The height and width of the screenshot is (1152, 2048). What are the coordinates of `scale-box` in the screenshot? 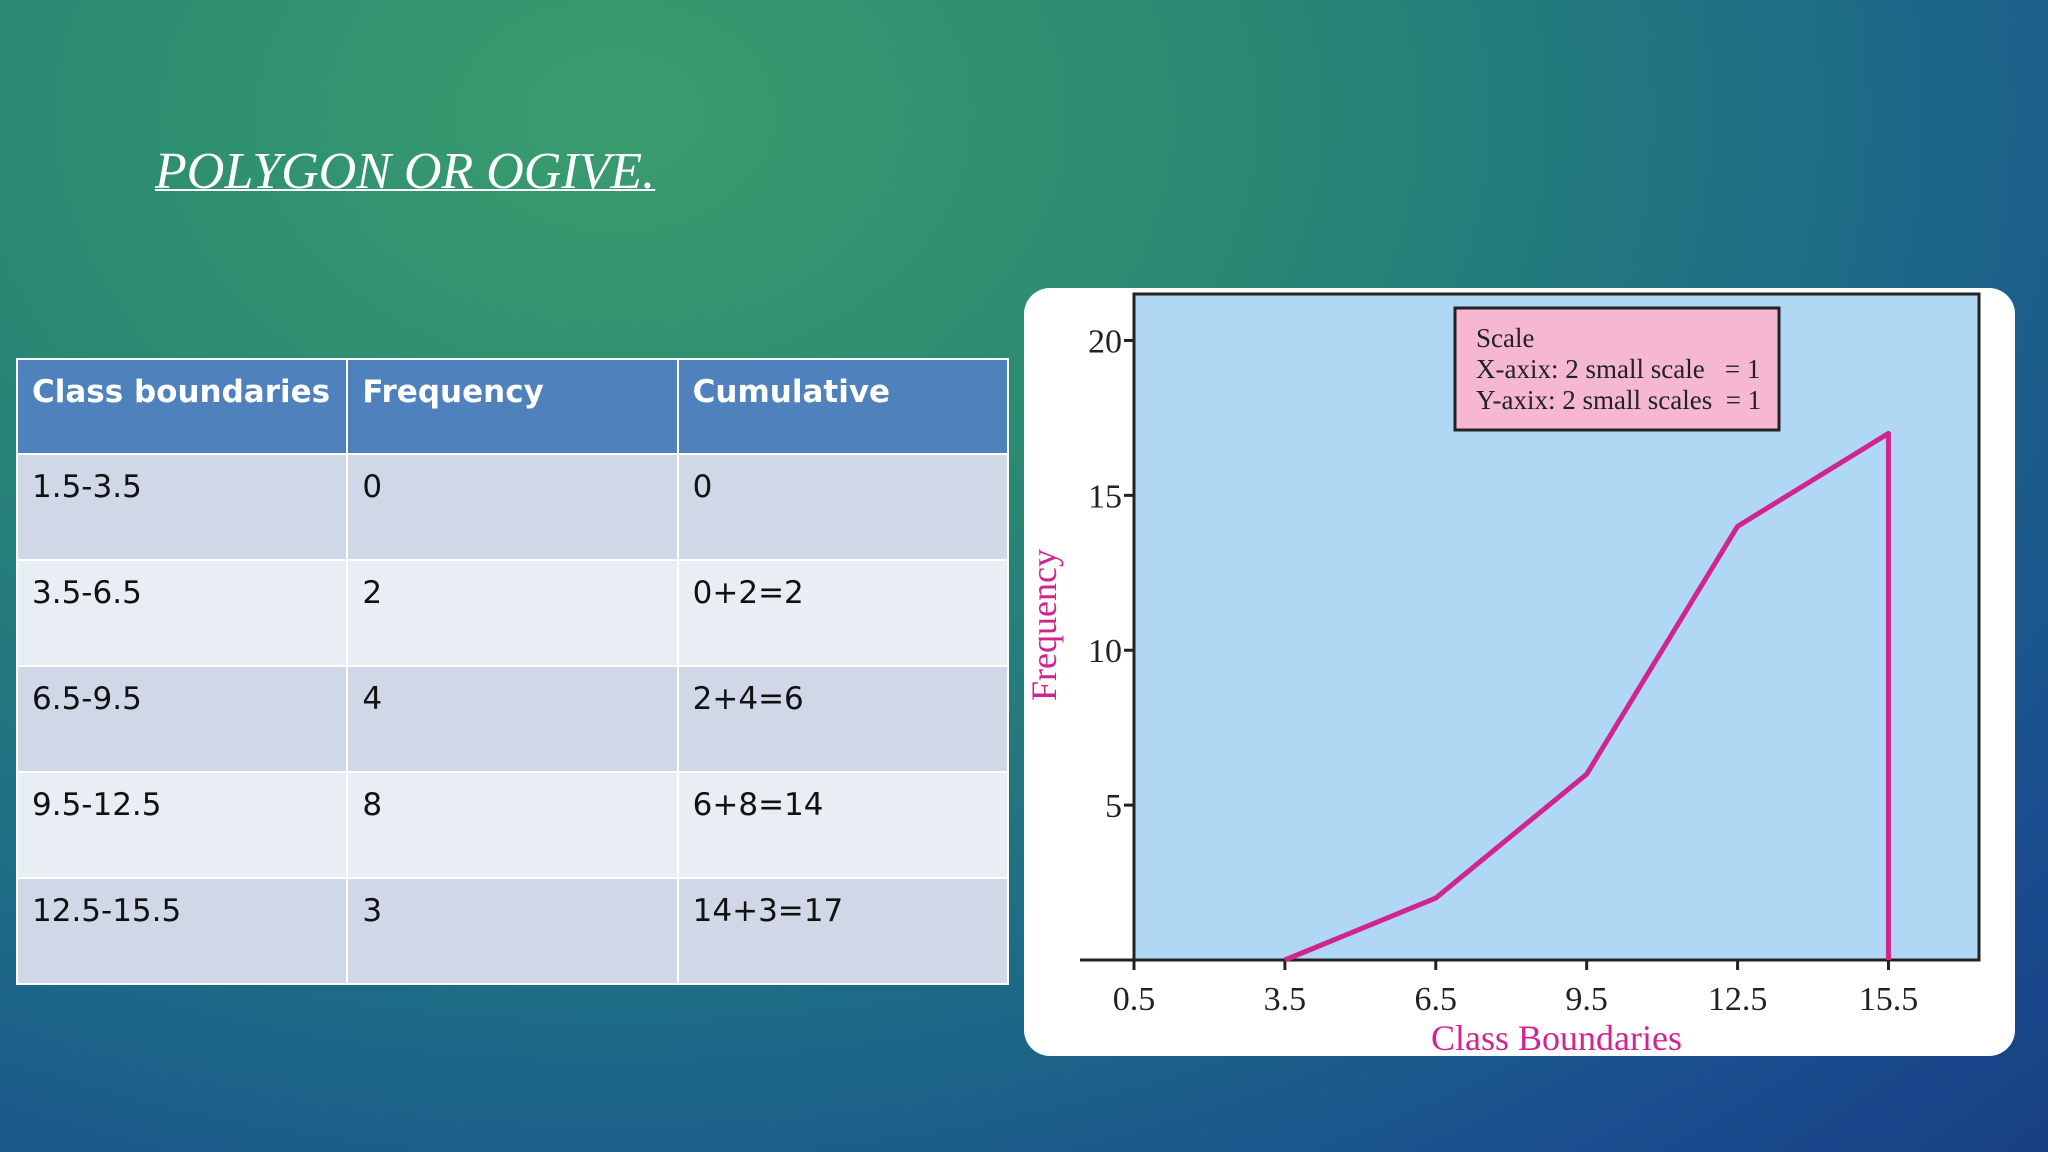 It's located at (1617, 369).